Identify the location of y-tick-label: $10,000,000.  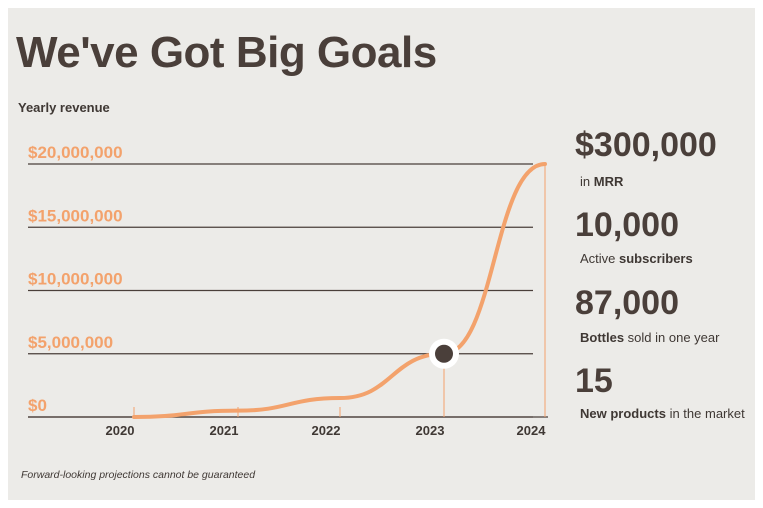
(75, 279).